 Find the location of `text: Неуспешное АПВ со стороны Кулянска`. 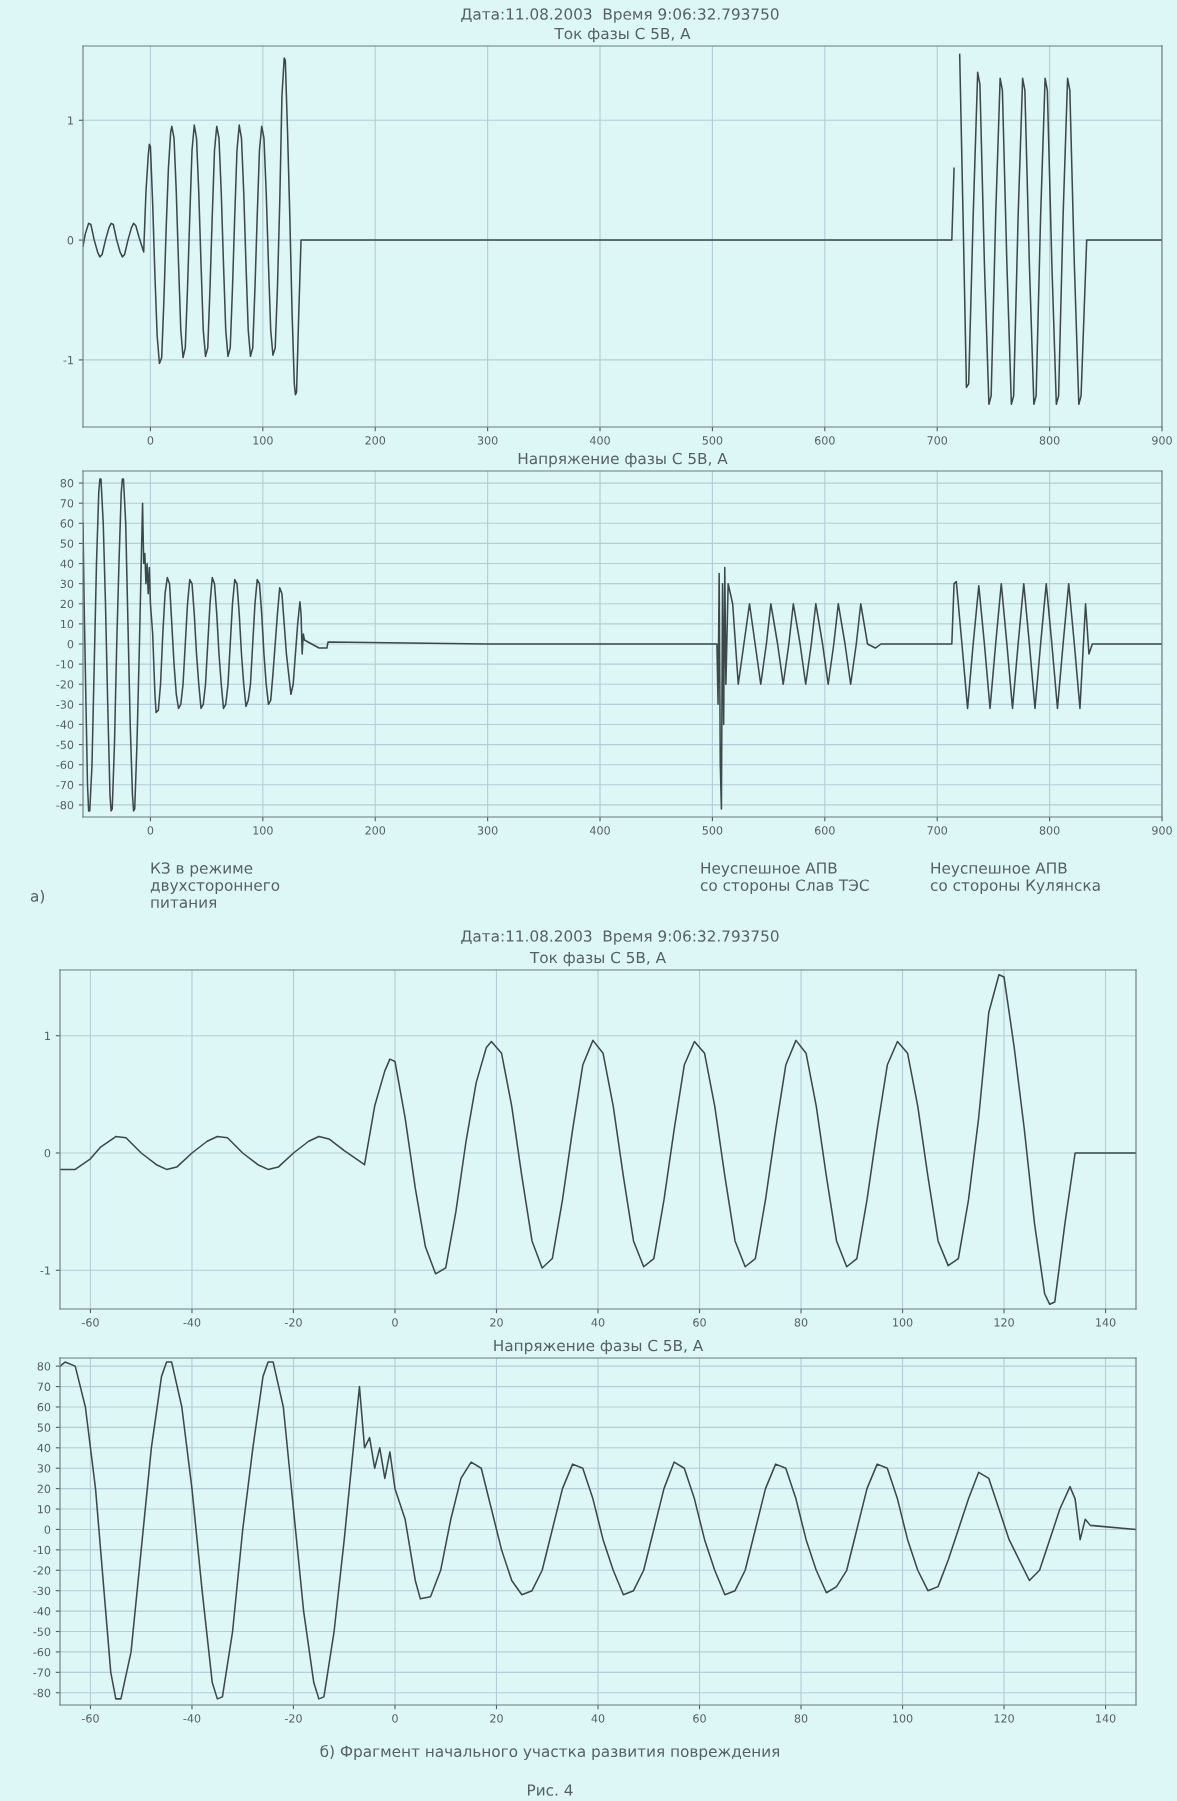

text: Неуспешное АПВ со стороны Кулянска is located at coordinates (1015, 878).